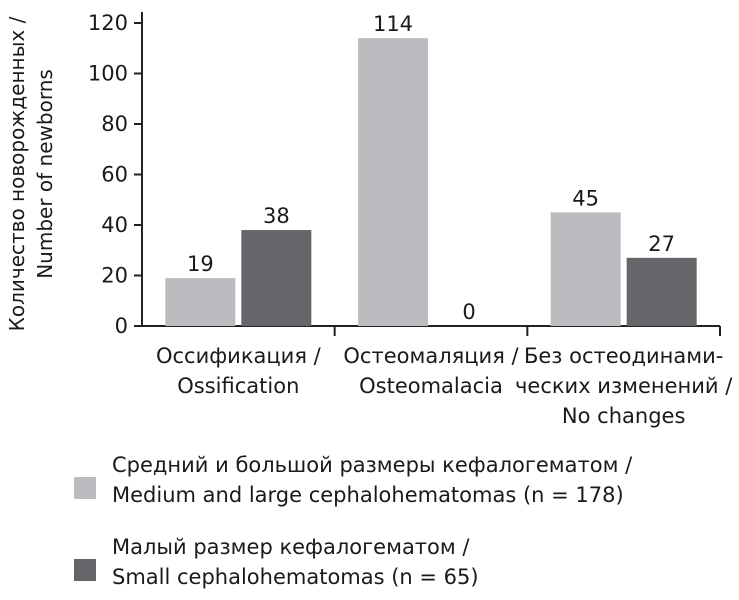 The width and height of the screenshot is (739, 600). Describe the element at coordinates (108, 23) in the screenshot. I see `y-tick-label: 120` at that location.